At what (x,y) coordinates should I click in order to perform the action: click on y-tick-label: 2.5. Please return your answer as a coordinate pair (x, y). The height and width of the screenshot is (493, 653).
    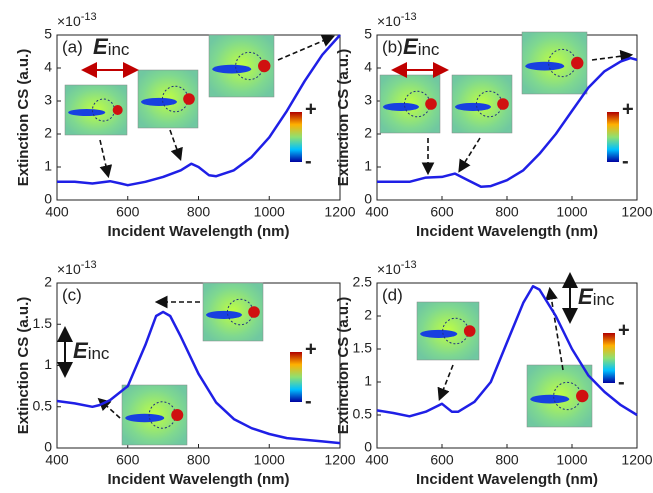
    Looking at the image, I should click on (363, 282).